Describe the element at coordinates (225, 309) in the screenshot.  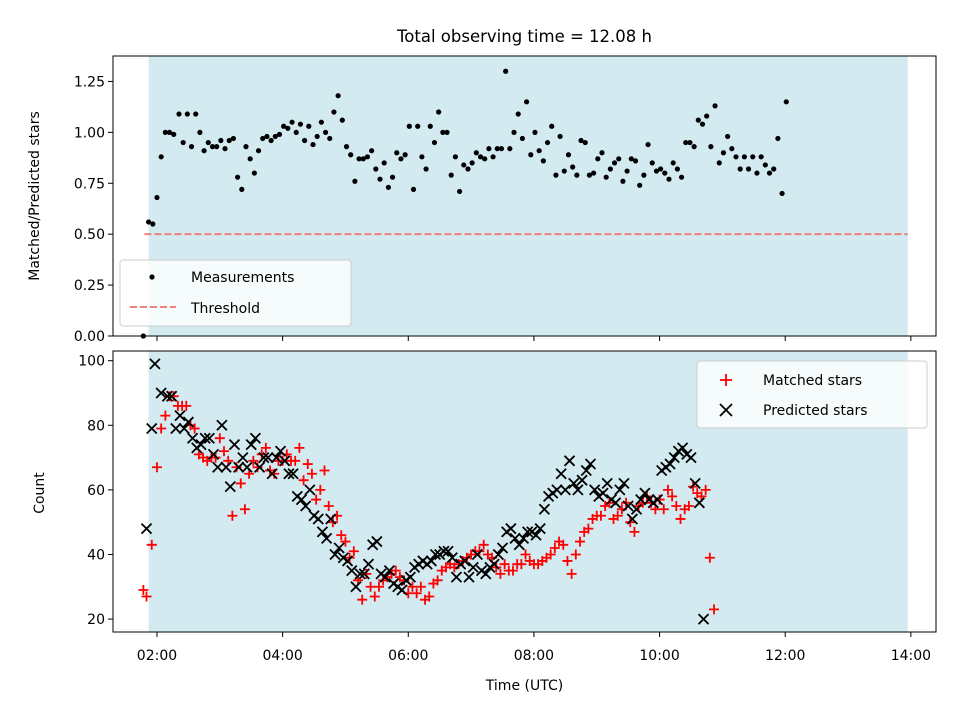
I see `legend-label-threshold: Threshold` at that location.